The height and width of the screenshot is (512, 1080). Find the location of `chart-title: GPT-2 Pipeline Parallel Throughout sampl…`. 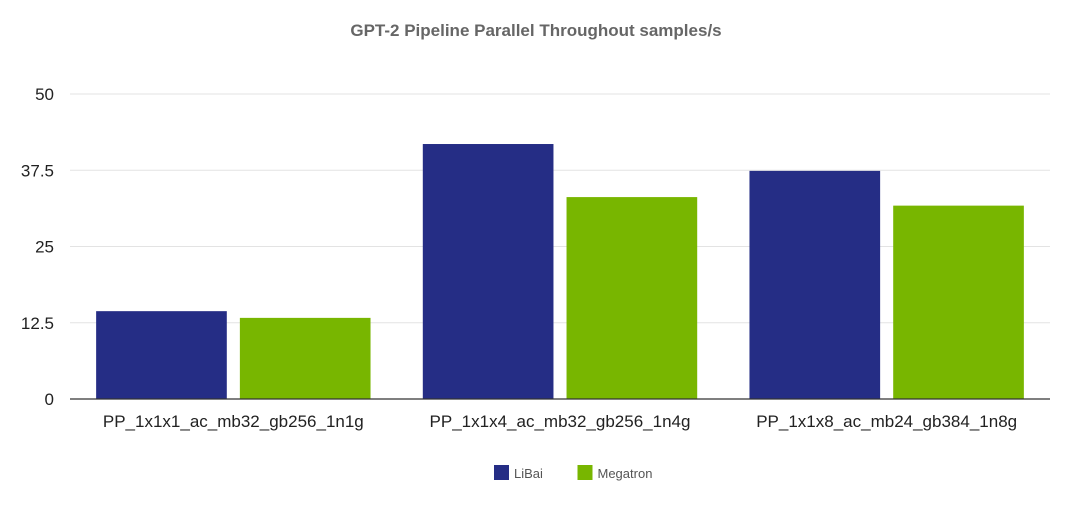

chart-title: GPT-2 Pipeline Parallel Throughout sampl… is located at coordinates (535, 30).